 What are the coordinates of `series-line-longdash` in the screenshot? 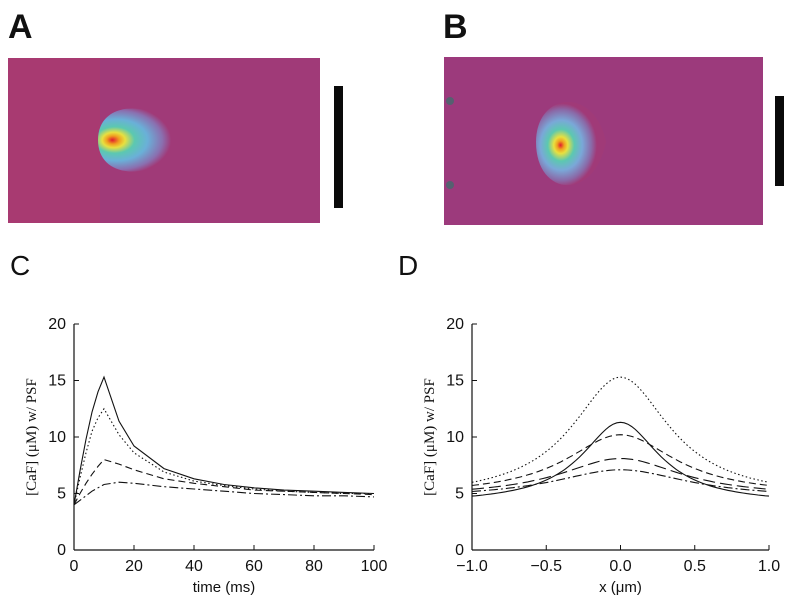 It's located at (620, 473).